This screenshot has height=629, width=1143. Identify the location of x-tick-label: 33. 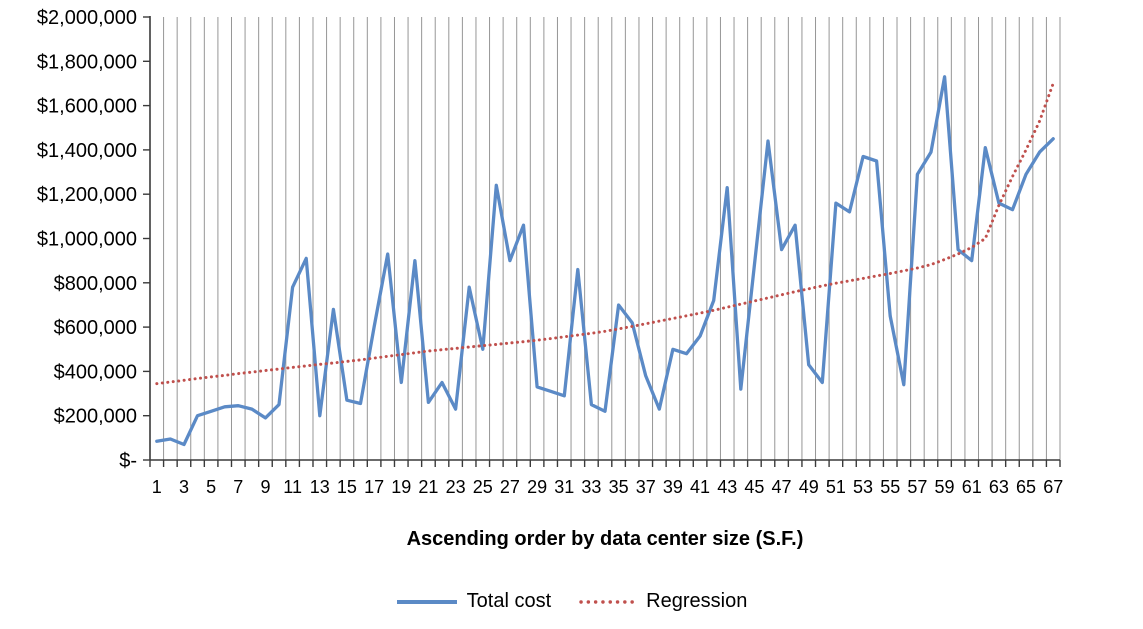
(591, 487).